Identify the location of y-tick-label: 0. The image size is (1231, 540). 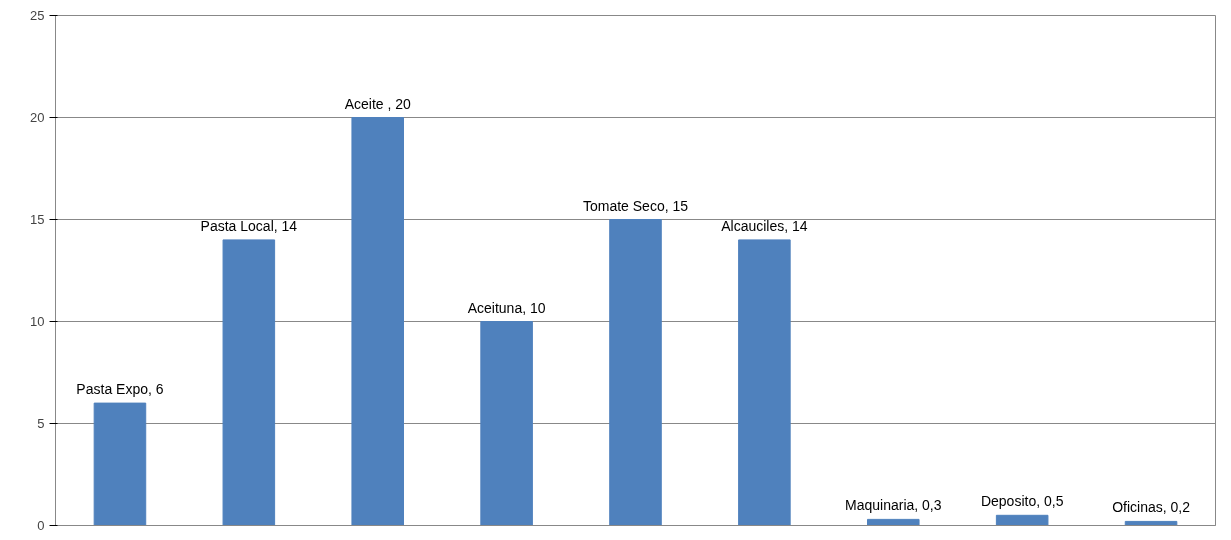
(41, 525).